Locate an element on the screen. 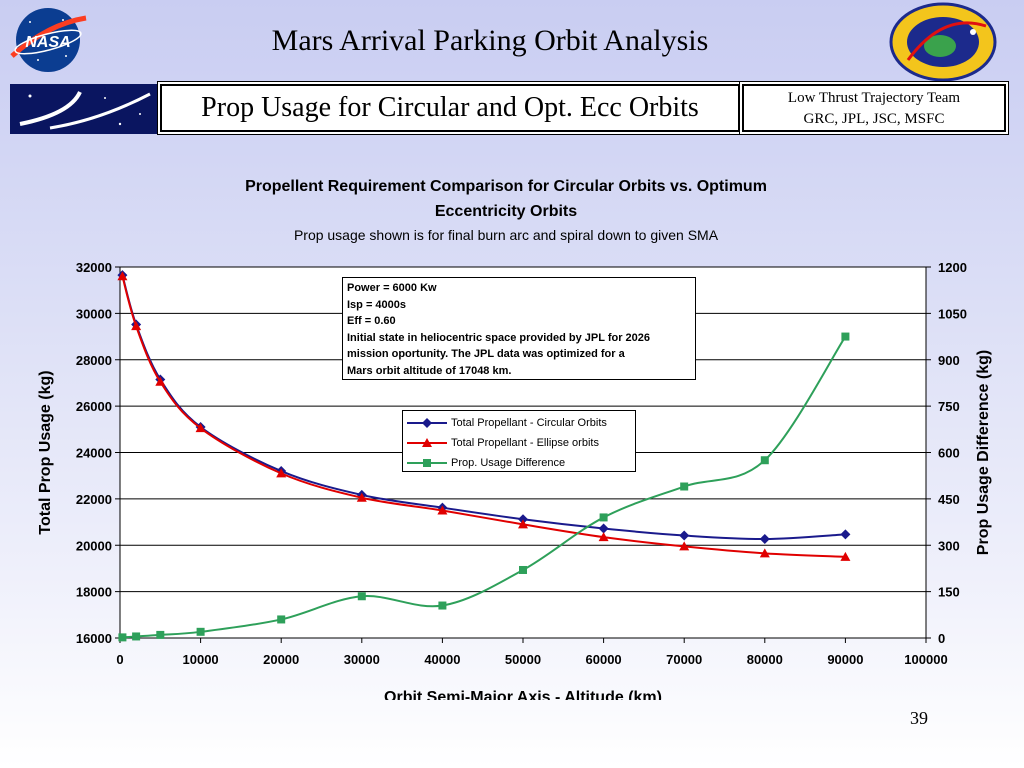  nasa-logo-text: NASA is located at coordinates (47, 42).